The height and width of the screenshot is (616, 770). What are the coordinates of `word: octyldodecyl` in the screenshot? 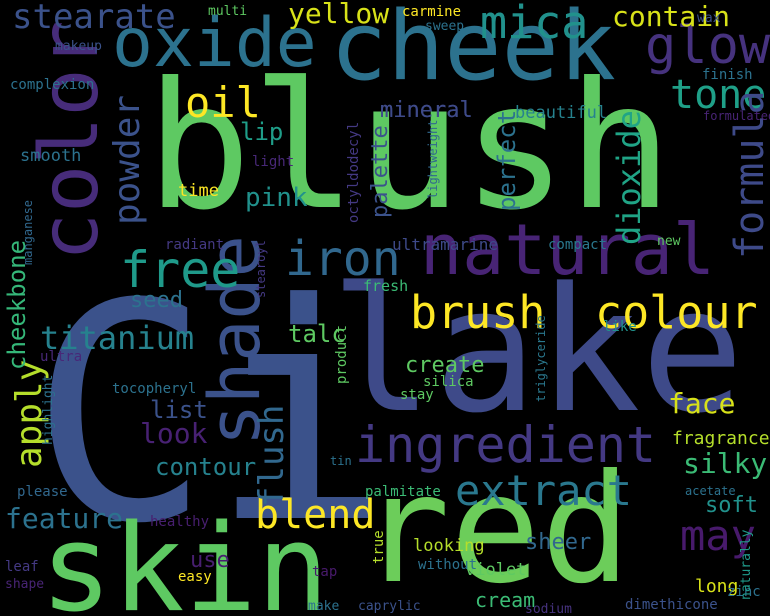 It's located at (354, 172).